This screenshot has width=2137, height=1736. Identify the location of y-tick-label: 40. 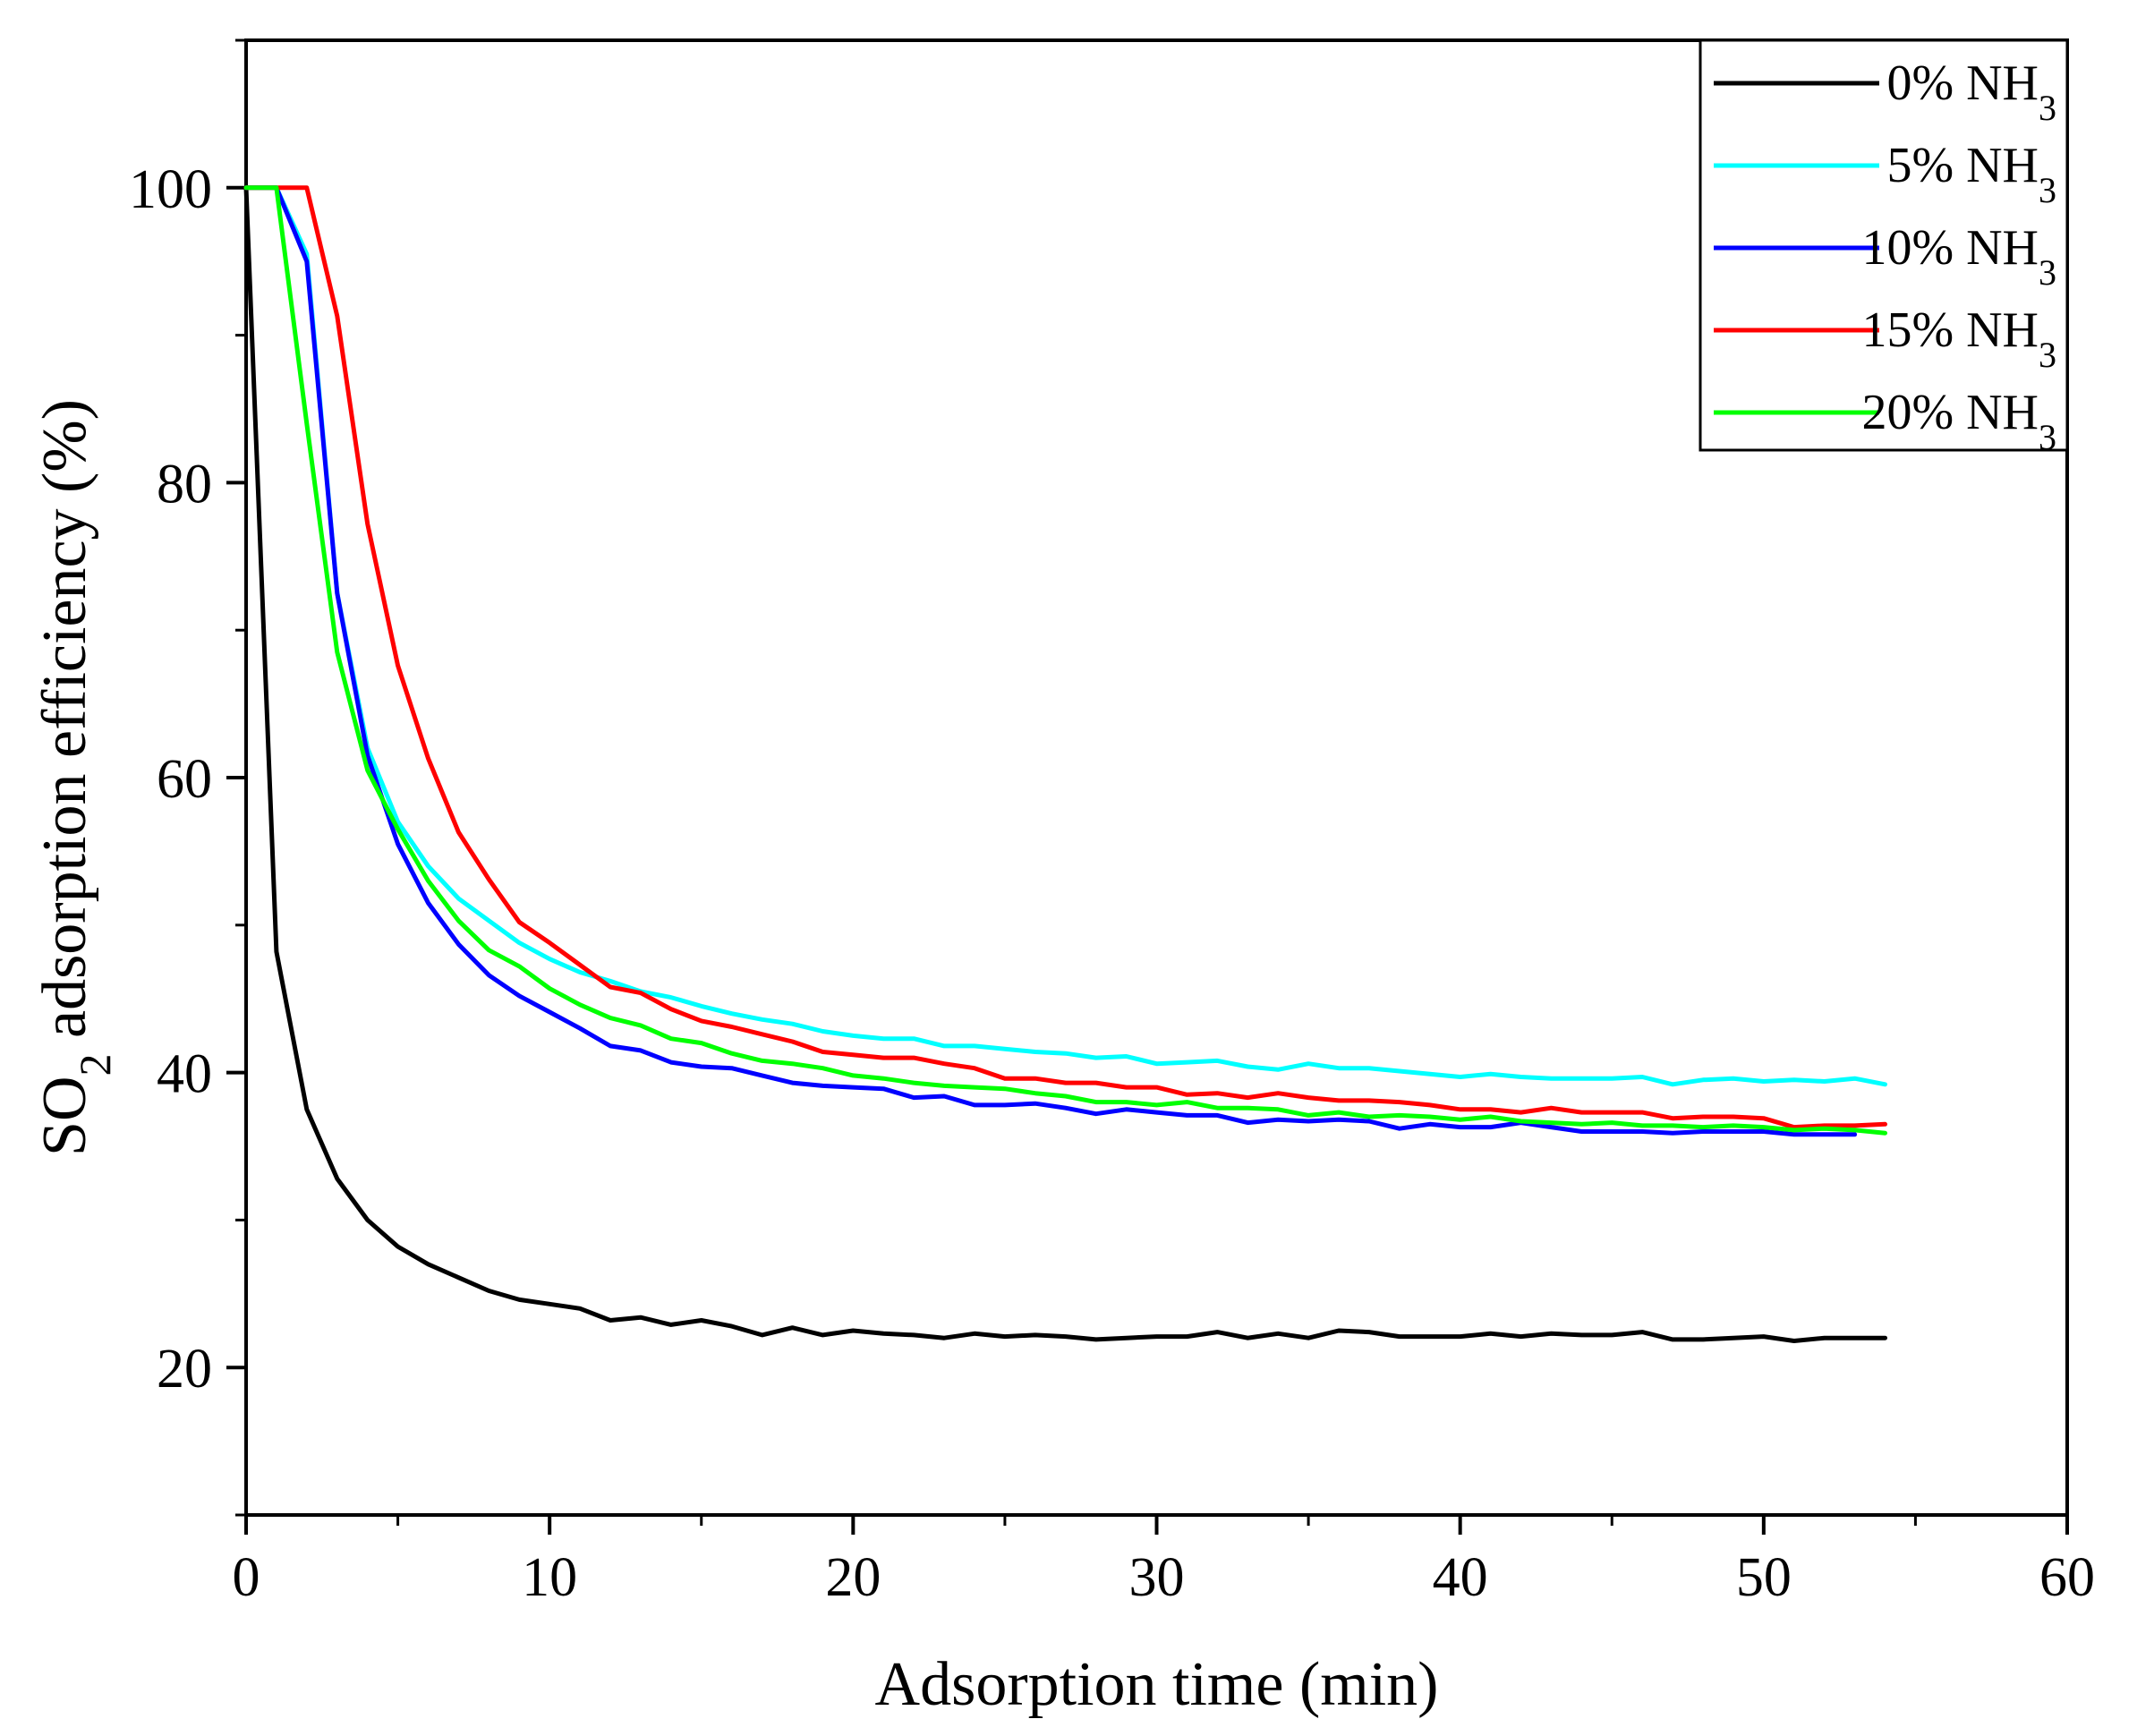
(185, 1074).